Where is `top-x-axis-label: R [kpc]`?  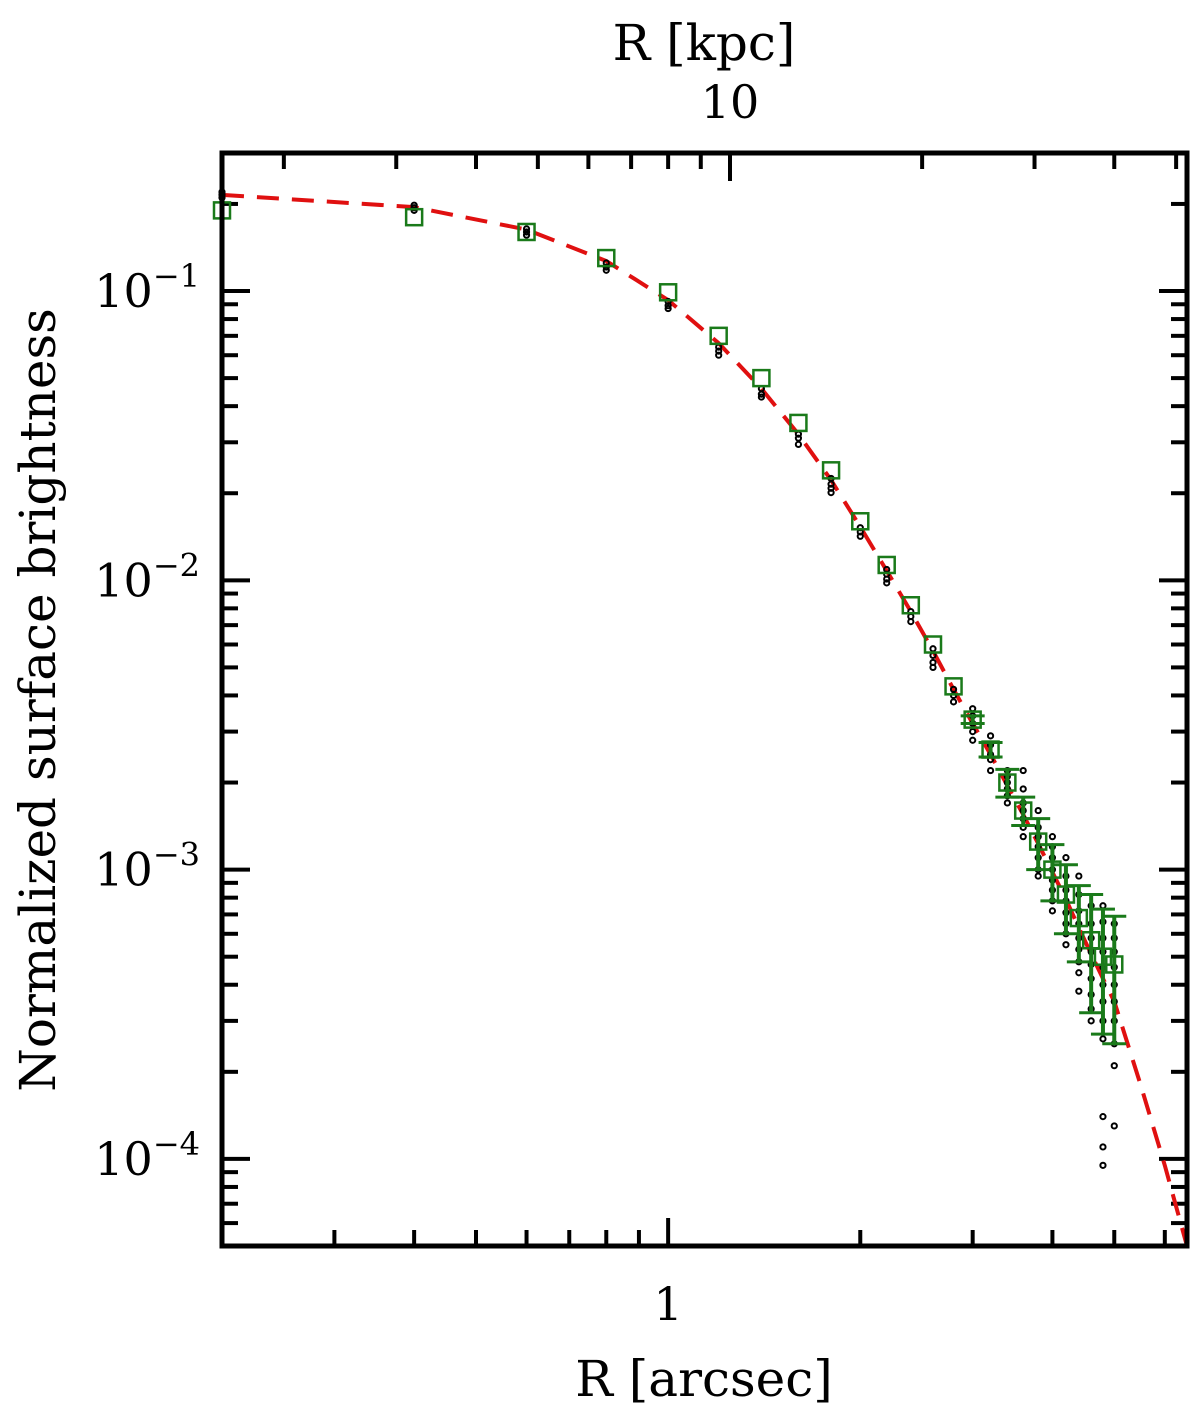
top-x-axis-label: R [kpc] is located at coordinates (704, 43).